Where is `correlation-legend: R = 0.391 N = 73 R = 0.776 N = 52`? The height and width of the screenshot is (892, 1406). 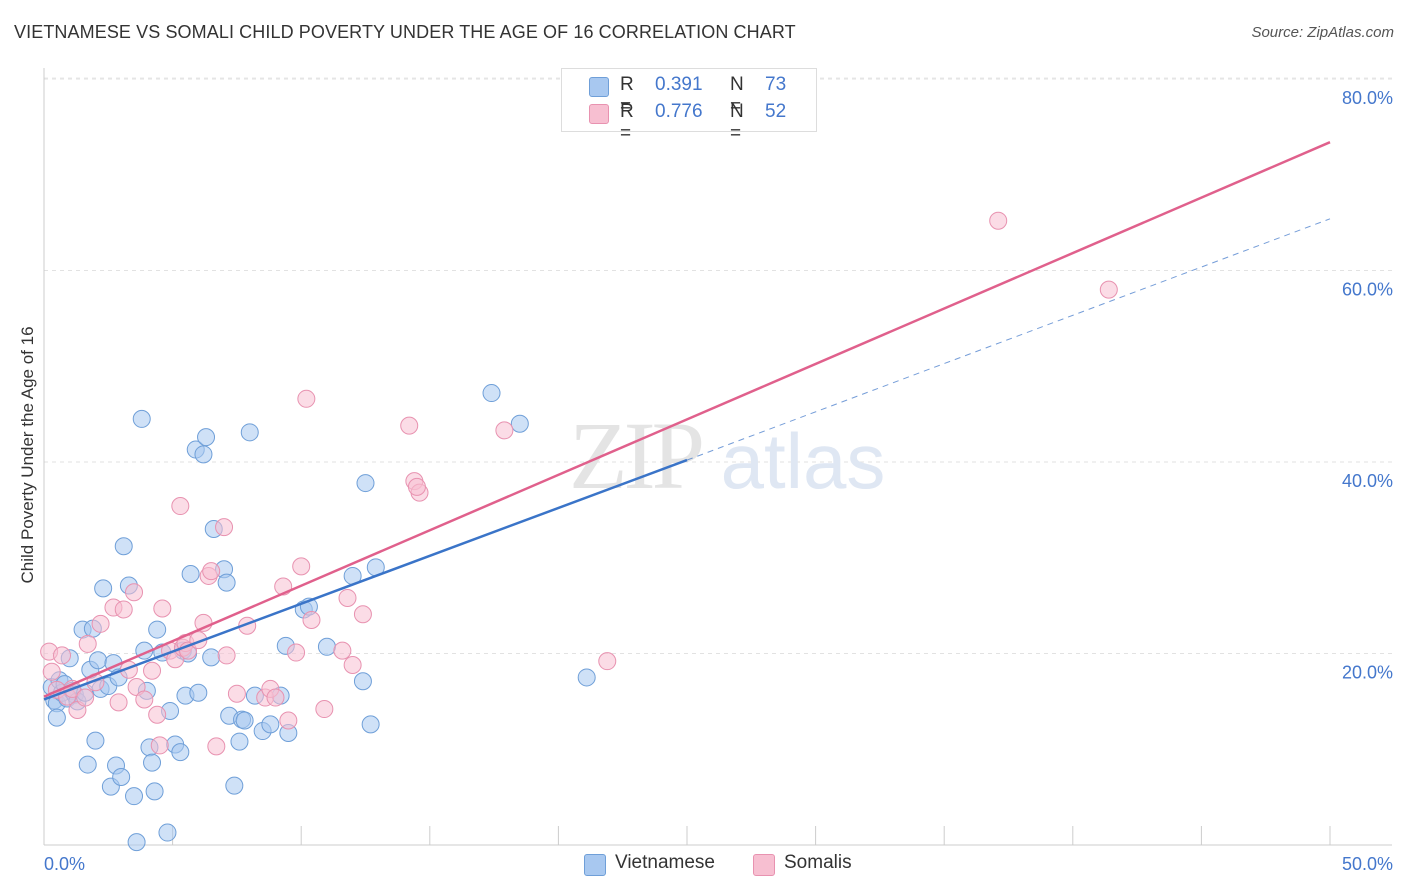
correlation-legend: R = 0.391 N = 73 R = 0.776 N = 52 is located at coordinates (689, 106).